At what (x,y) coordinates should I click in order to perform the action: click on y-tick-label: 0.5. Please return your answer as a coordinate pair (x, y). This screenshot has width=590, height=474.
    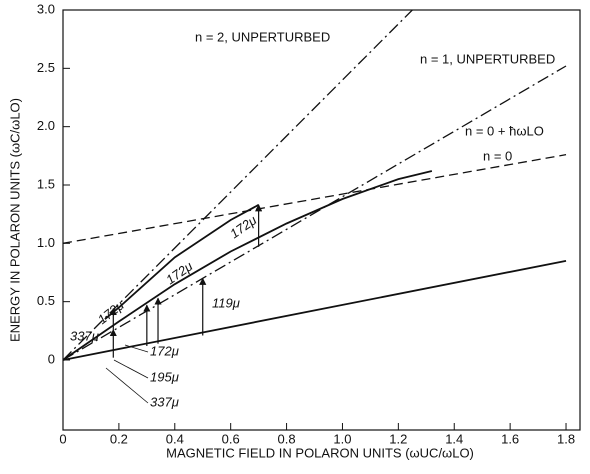
    Looking at the image, I should click on (46, 300).